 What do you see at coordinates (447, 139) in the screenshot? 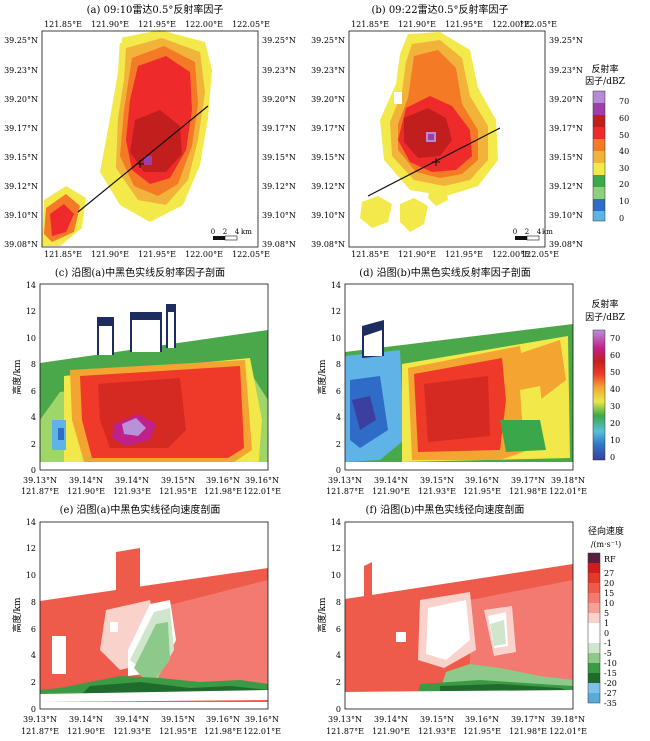
I see `panel-b-frame` at bounding box center [447, 139].